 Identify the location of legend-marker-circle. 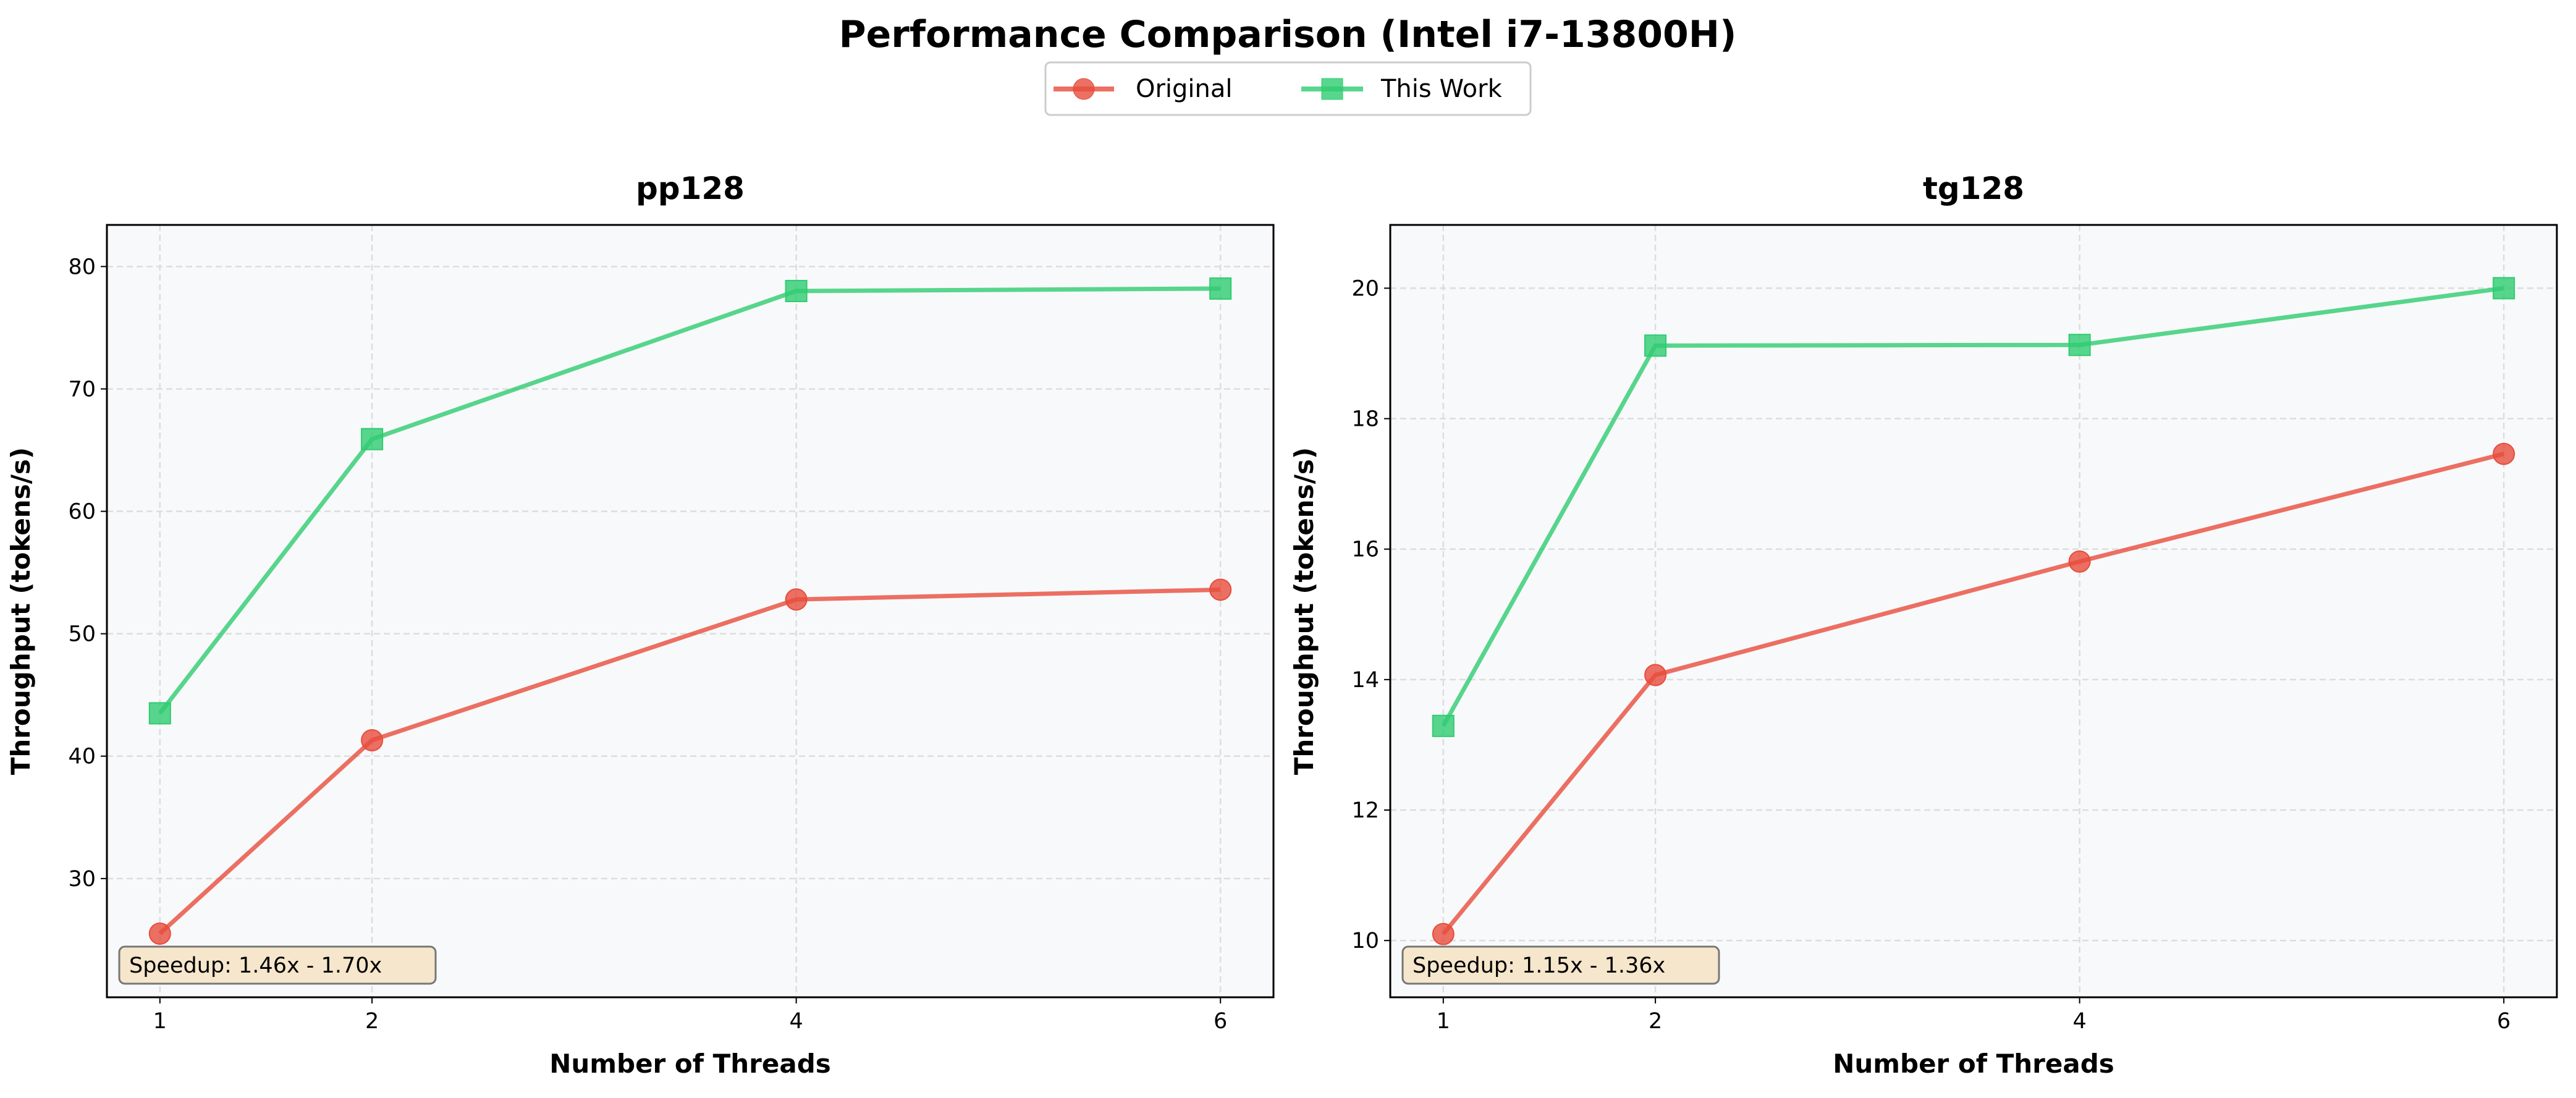
(1084, 89).